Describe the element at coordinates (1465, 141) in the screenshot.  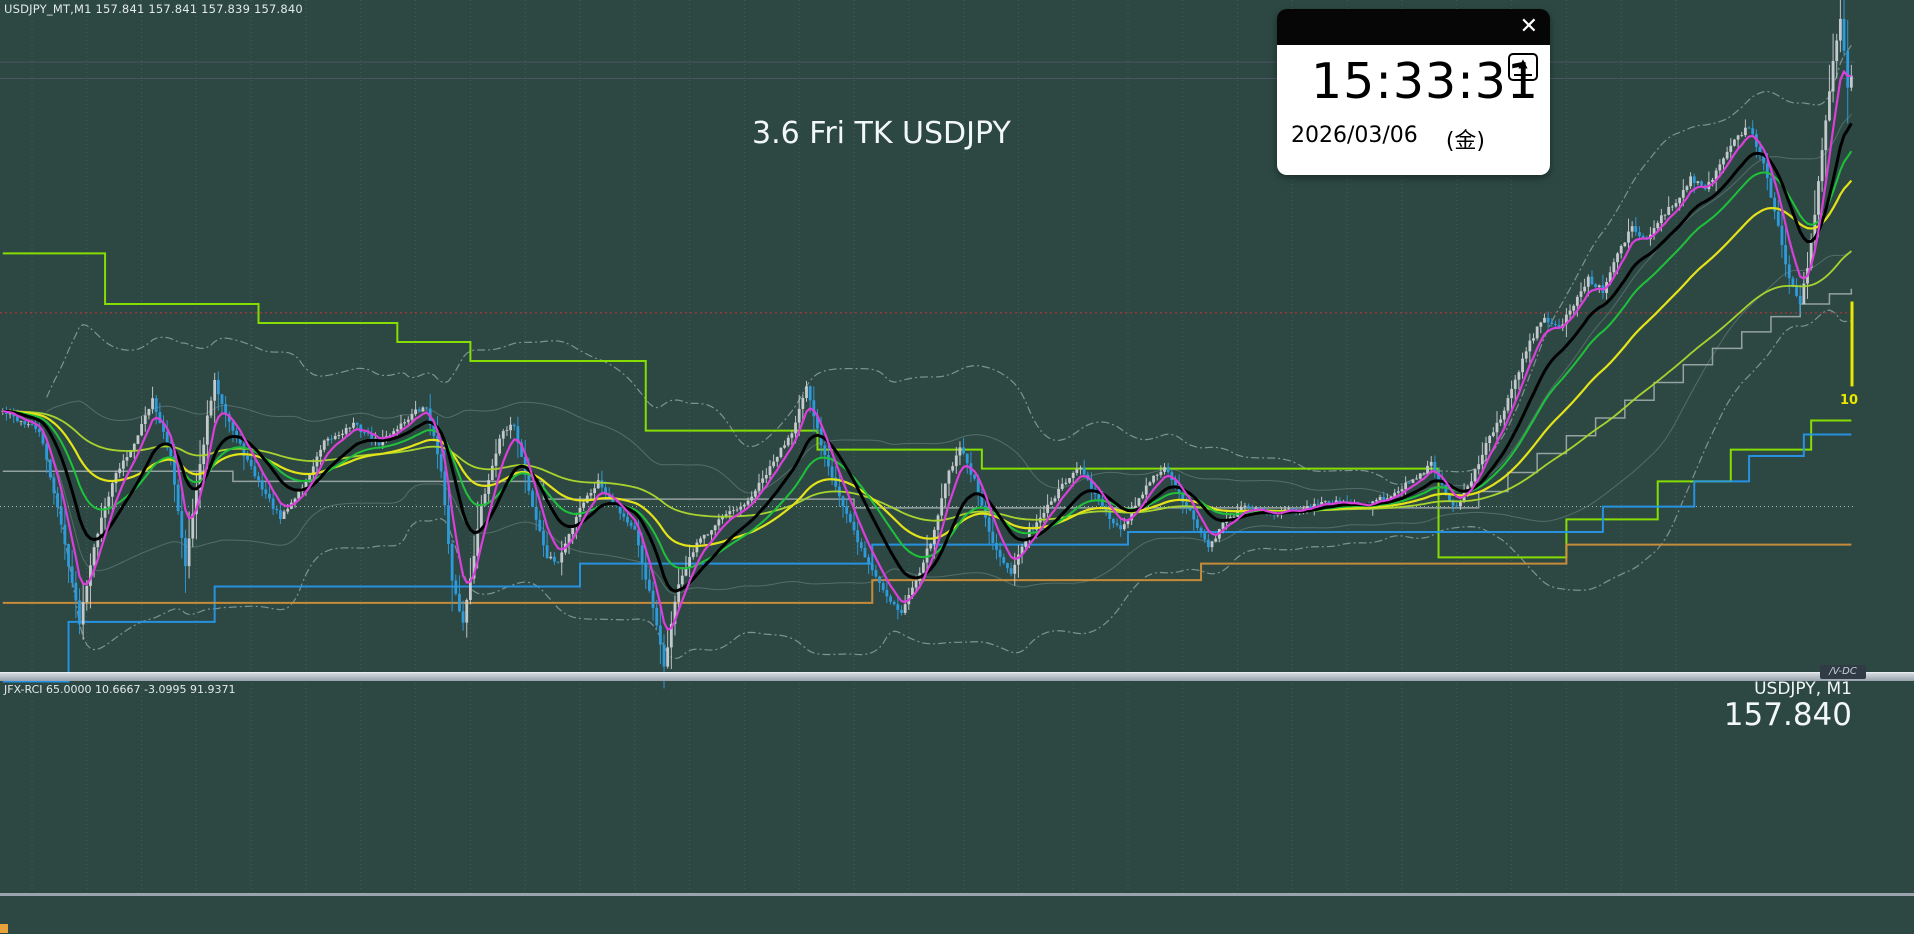
I see `clock-weekday: (金)` at that location.